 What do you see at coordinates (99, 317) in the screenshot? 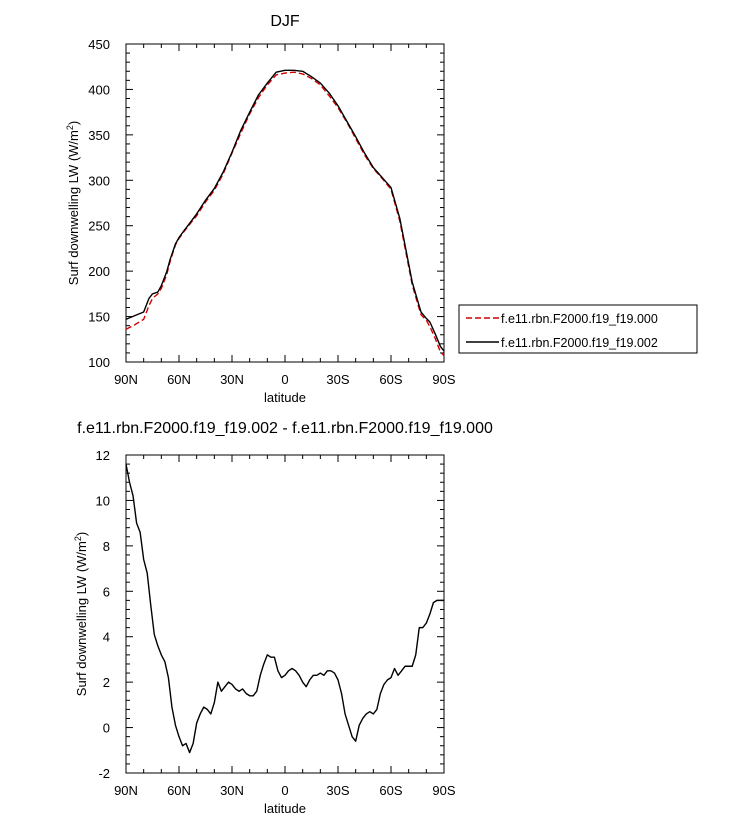
I see `y-tick-label: 150` at bounding box center [99, 317].